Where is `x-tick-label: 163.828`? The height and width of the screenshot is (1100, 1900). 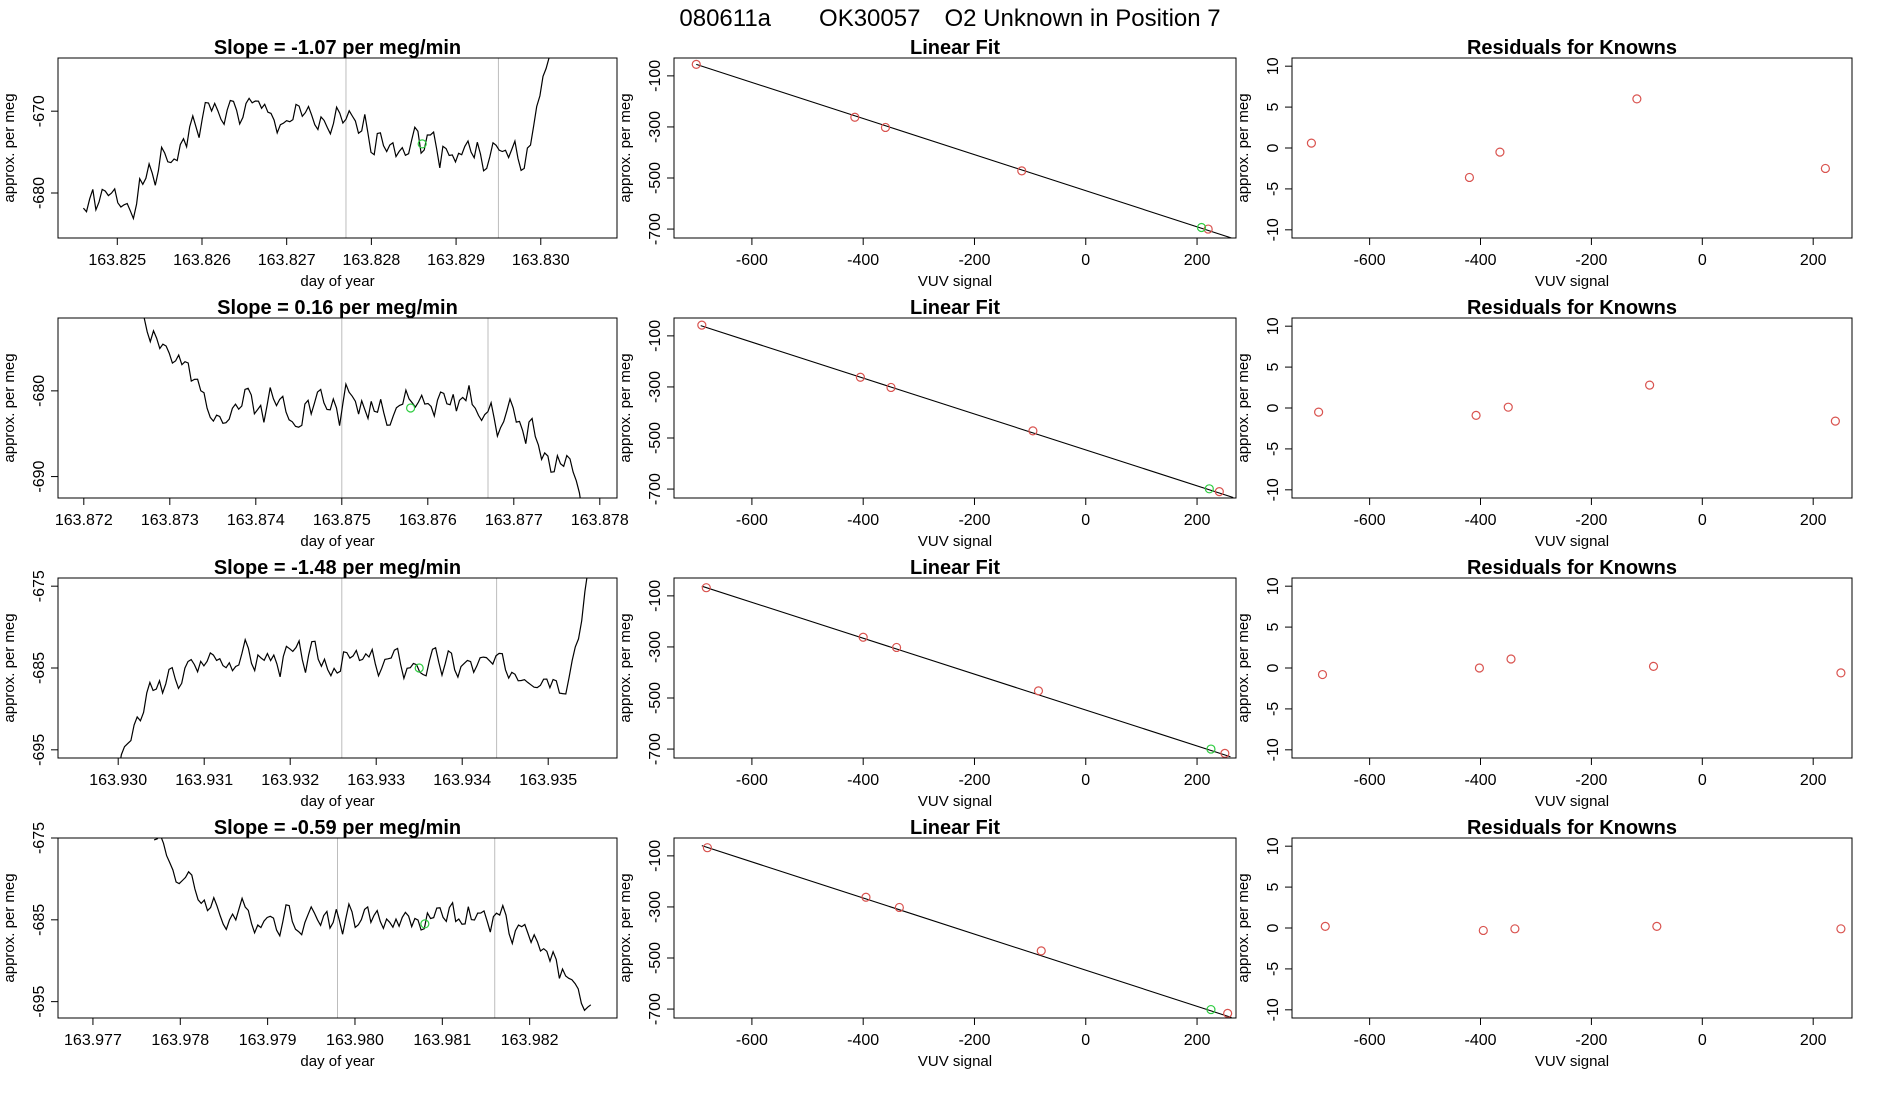
x-tick-label: 163.828 is located at coordinates (371, 260).